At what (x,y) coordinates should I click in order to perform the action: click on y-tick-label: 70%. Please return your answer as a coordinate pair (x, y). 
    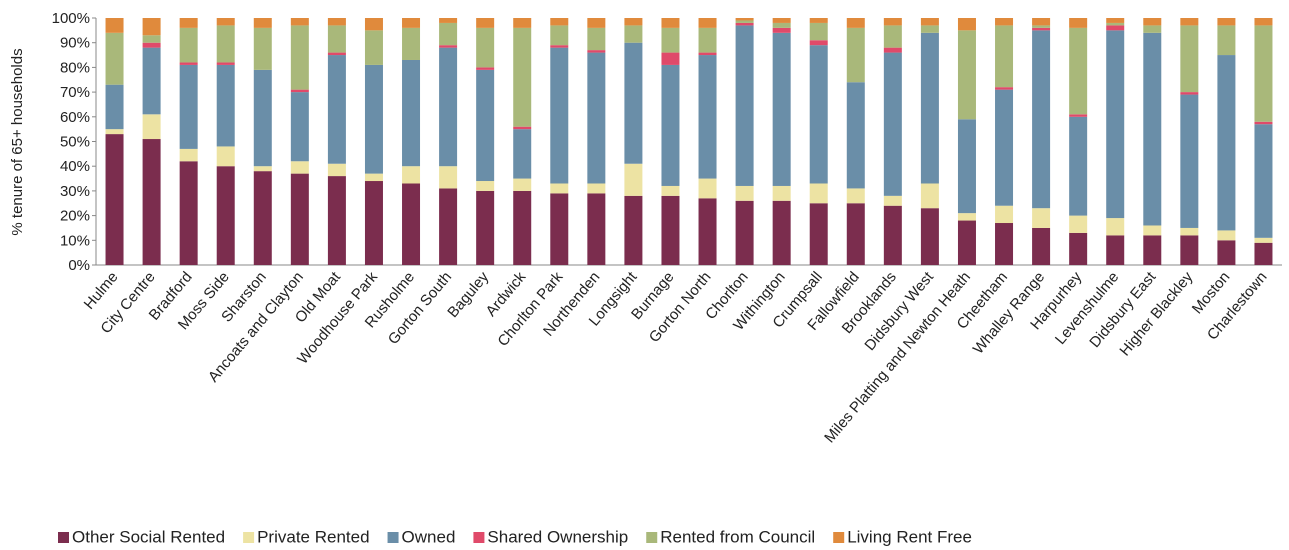
    Looking at the image, I should click on (75, 92).